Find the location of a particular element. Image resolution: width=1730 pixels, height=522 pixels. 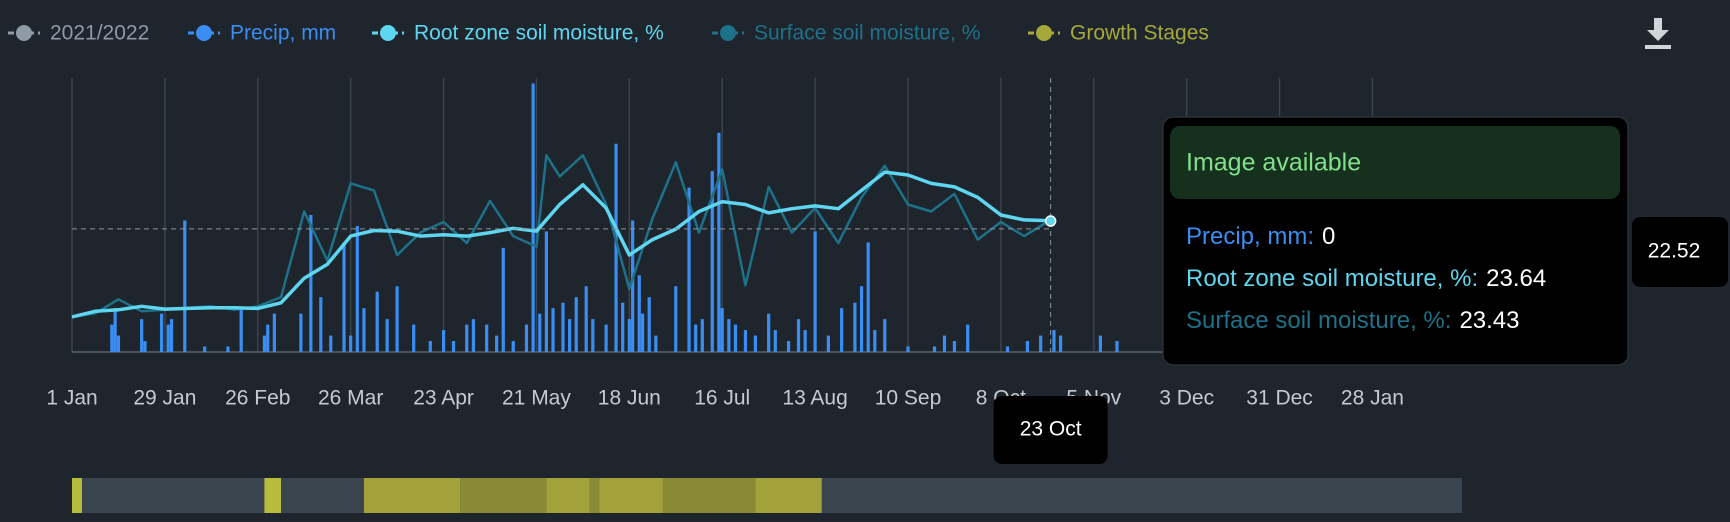

legend-item: 2021/2022 is located at coordinates (78, 33).